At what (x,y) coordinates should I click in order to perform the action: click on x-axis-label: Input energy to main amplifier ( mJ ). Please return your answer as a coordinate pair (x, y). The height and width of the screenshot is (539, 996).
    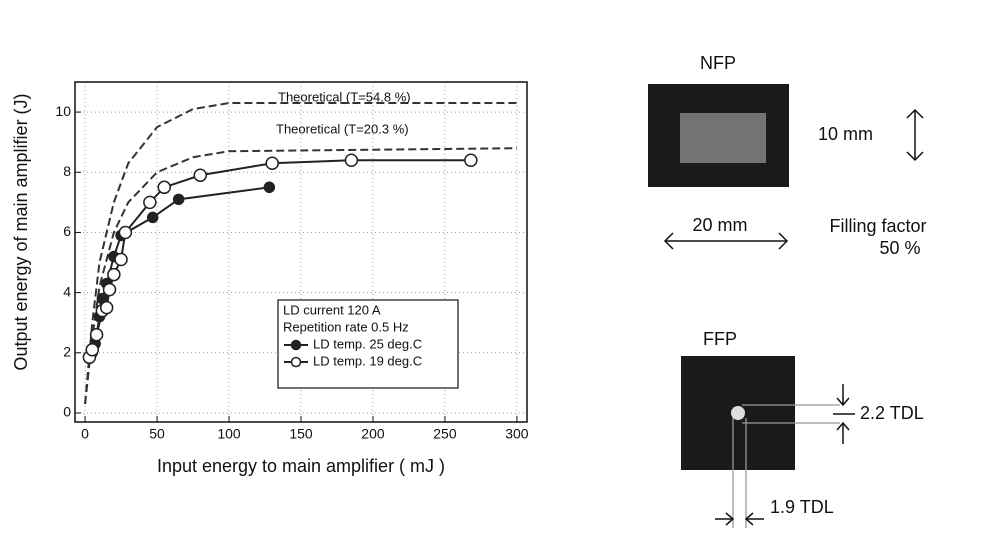
    Looking at the image, I should click on (301, 466).